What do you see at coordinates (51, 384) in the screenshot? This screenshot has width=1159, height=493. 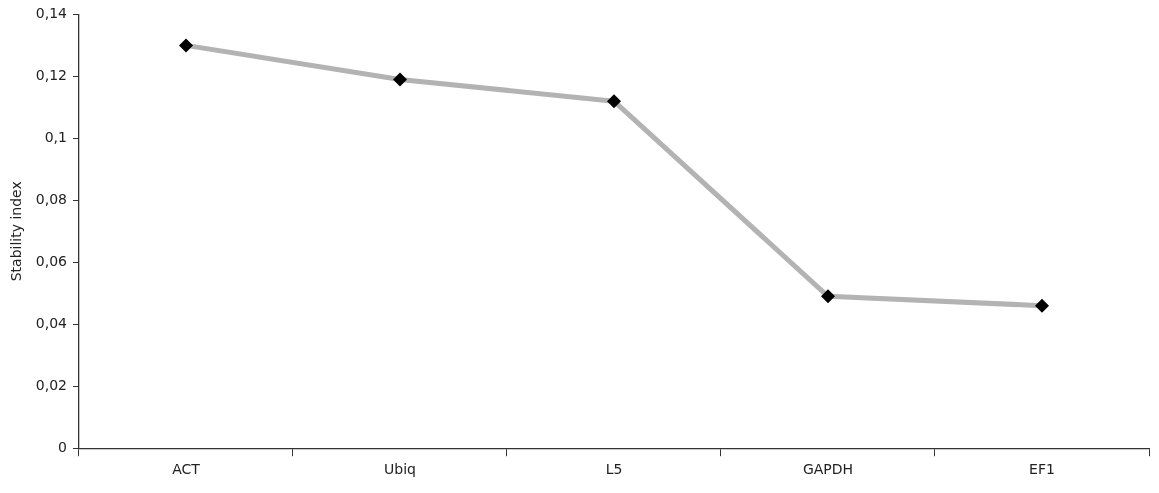 I see `y-tick-label: 0,02` at bounding box center [51, 384].